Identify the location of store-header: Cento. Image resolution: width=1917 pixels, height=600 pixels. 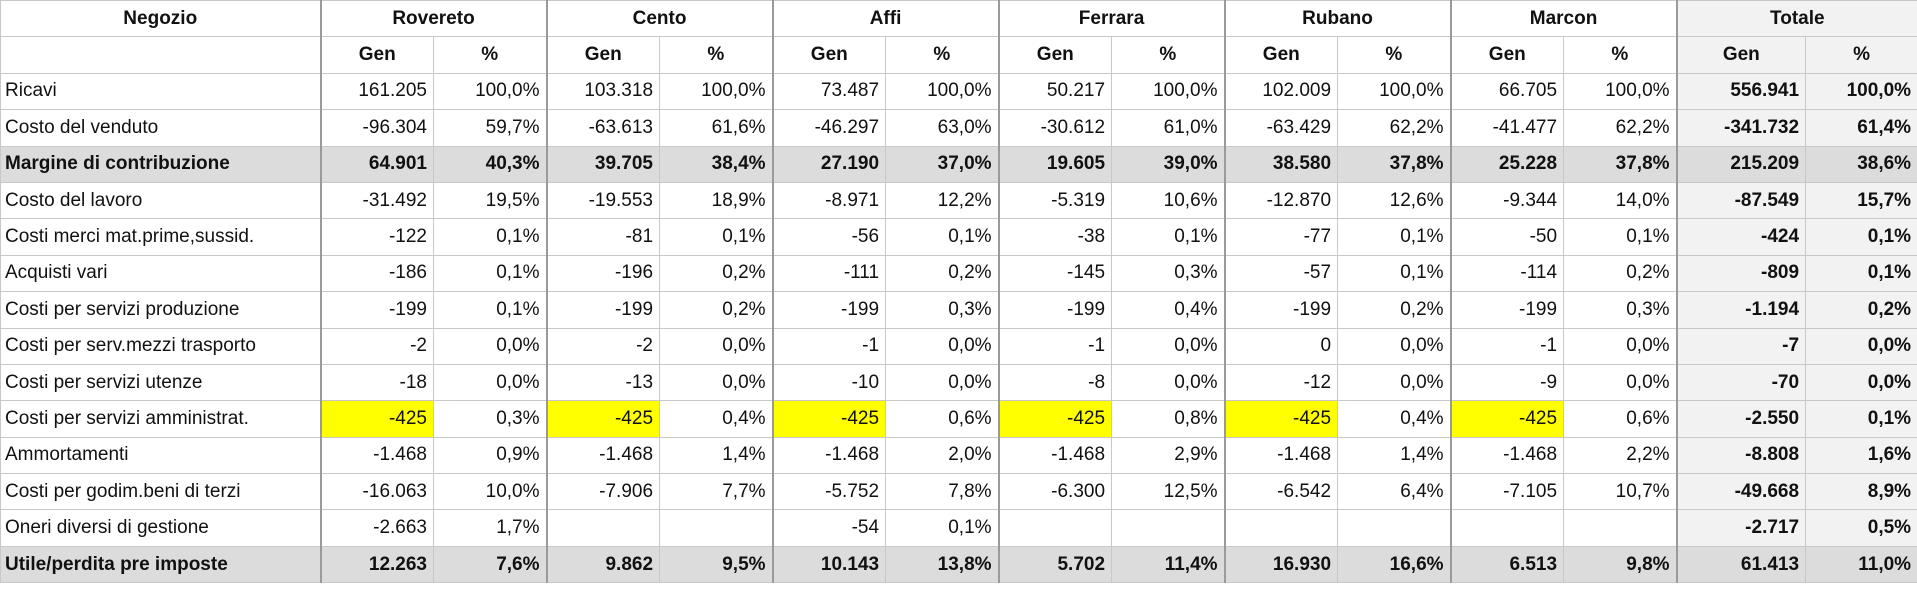
(659, 19).